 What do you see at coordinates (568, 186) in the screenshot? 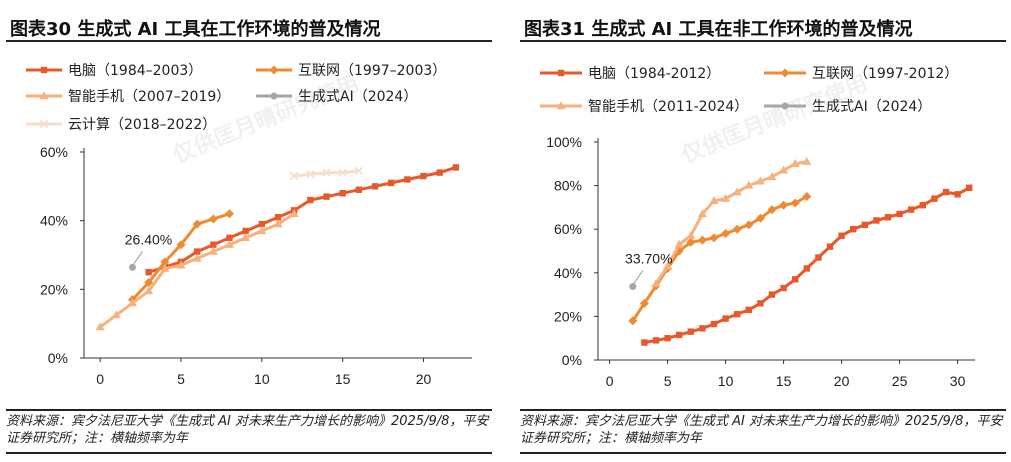
I see `y-tick-label: 80%` at bounding box center [568, 186].